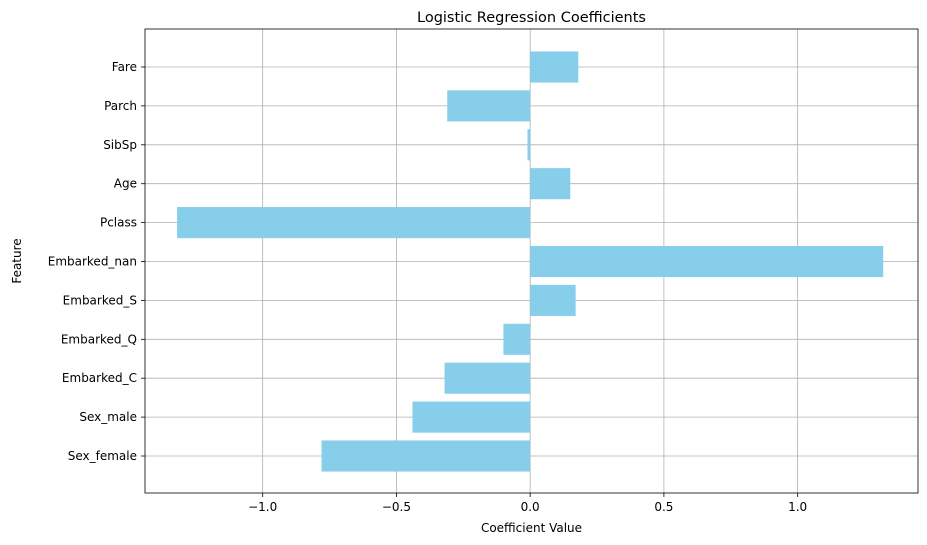  Describe the element at coordinates (99, 378) in the screenshot. I see `y-tick-label-embarked-c: Embarked_C` at that location.